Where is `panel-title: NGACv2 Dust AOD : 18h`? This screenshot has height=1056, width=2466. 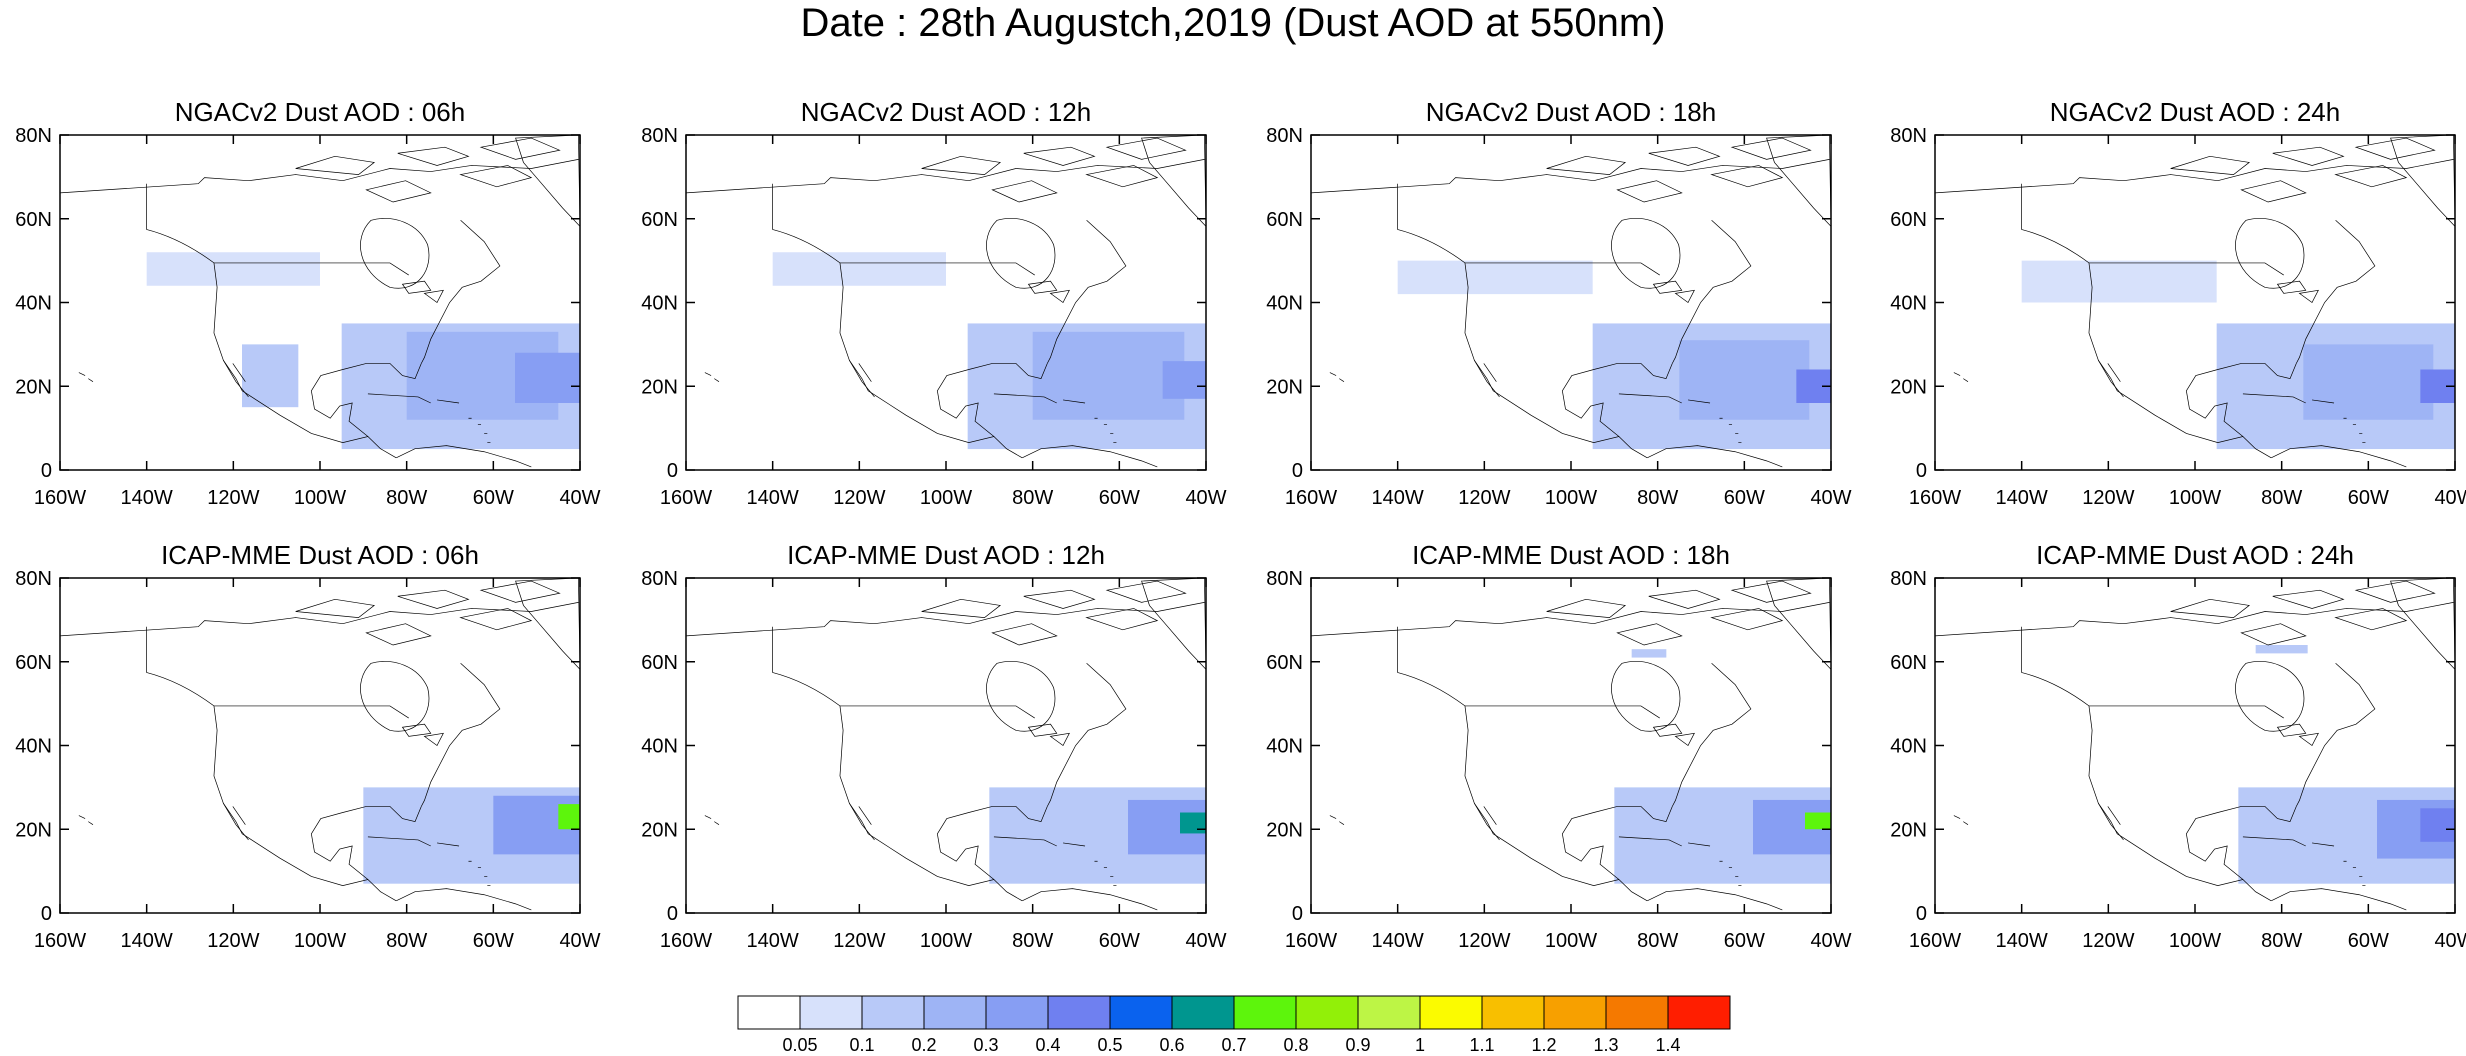
panel-title: NGACv2 Dust AOD : 18h is located at coordinates (1571, 112).